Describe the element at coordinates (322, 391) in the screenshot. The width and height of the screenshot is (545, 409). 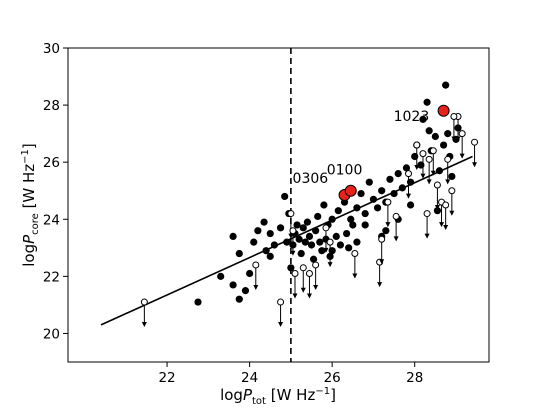
I see `x-axis-label-sup: −1` at that location.